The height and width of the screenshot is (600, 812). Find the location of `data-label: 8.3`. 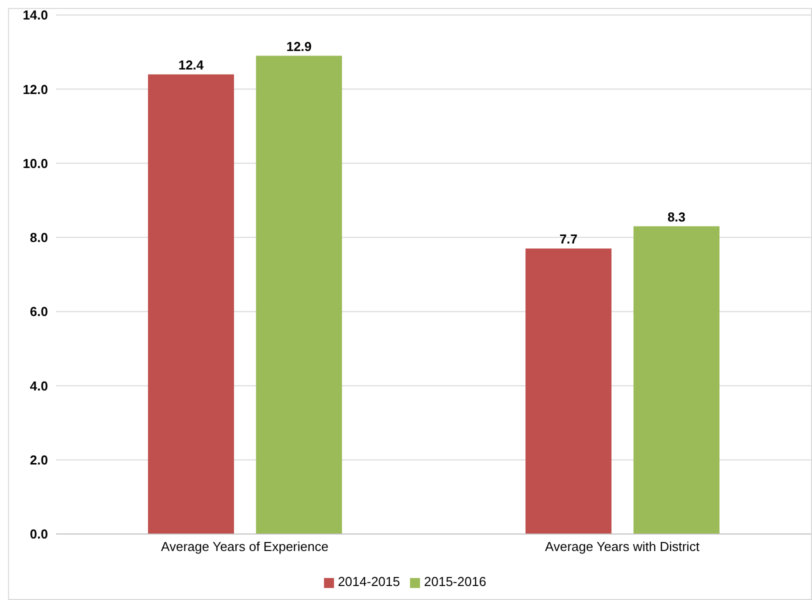

data-label: 8.3 is located at coordinates (676, 216).